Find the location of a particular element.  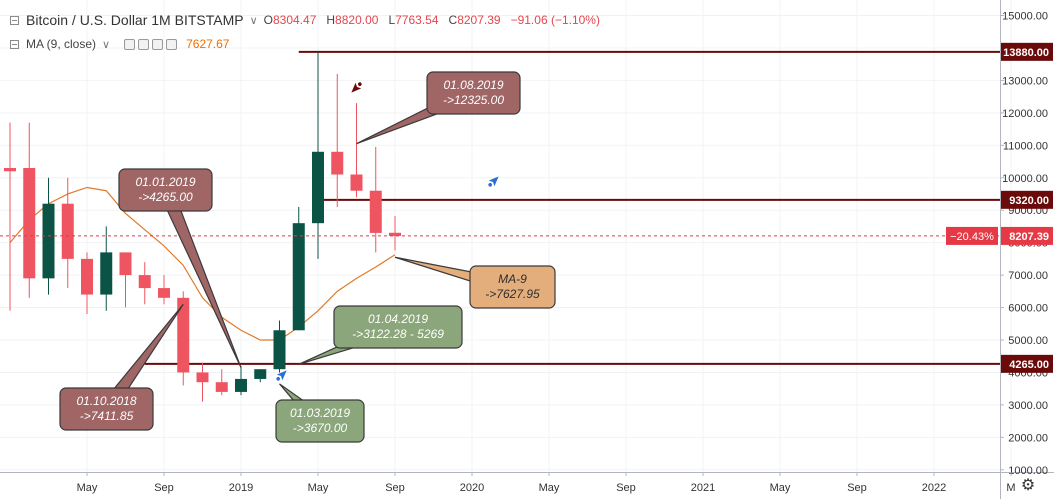

more-icon is located at coordinates (172, 44).